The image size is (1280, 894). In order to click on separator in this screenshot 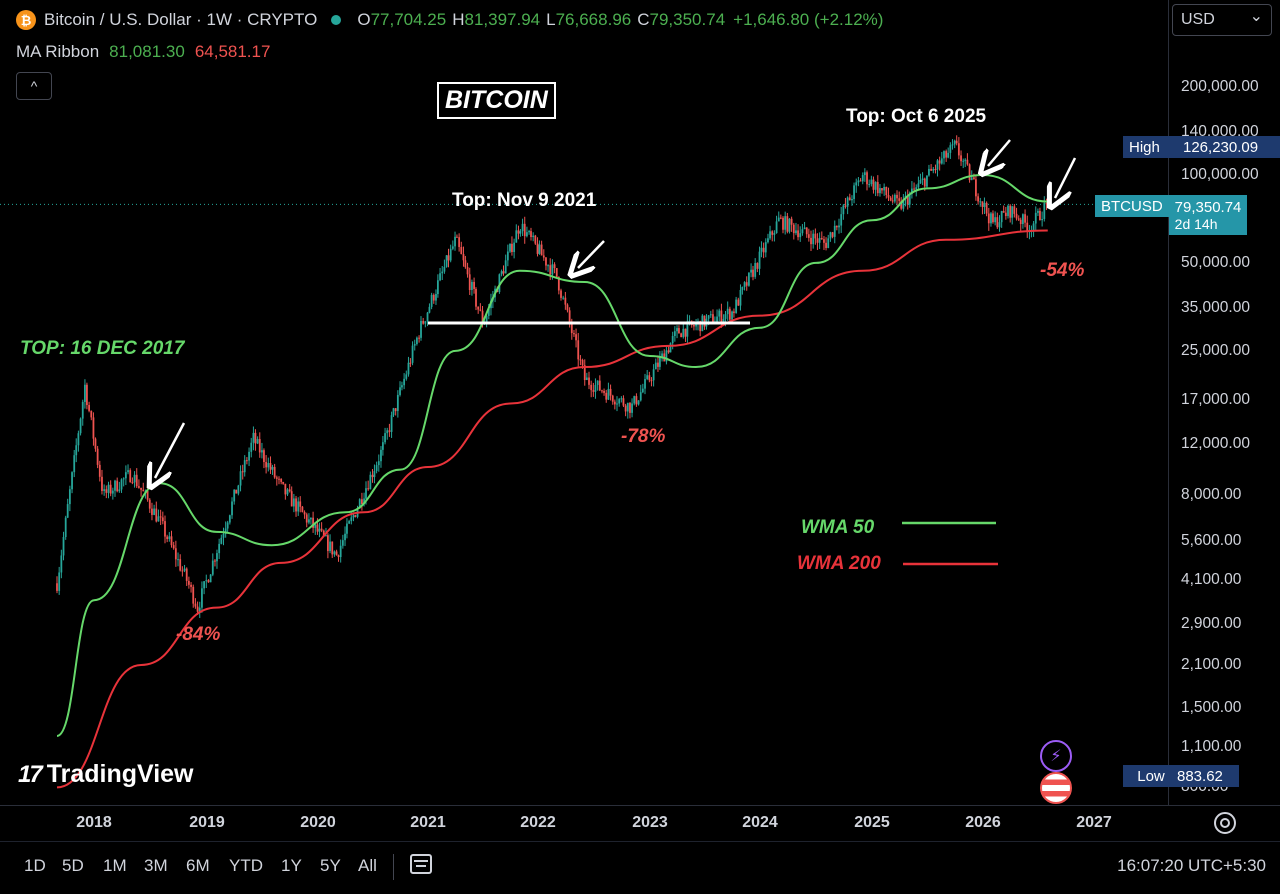, I will do `click(393, 867)`.